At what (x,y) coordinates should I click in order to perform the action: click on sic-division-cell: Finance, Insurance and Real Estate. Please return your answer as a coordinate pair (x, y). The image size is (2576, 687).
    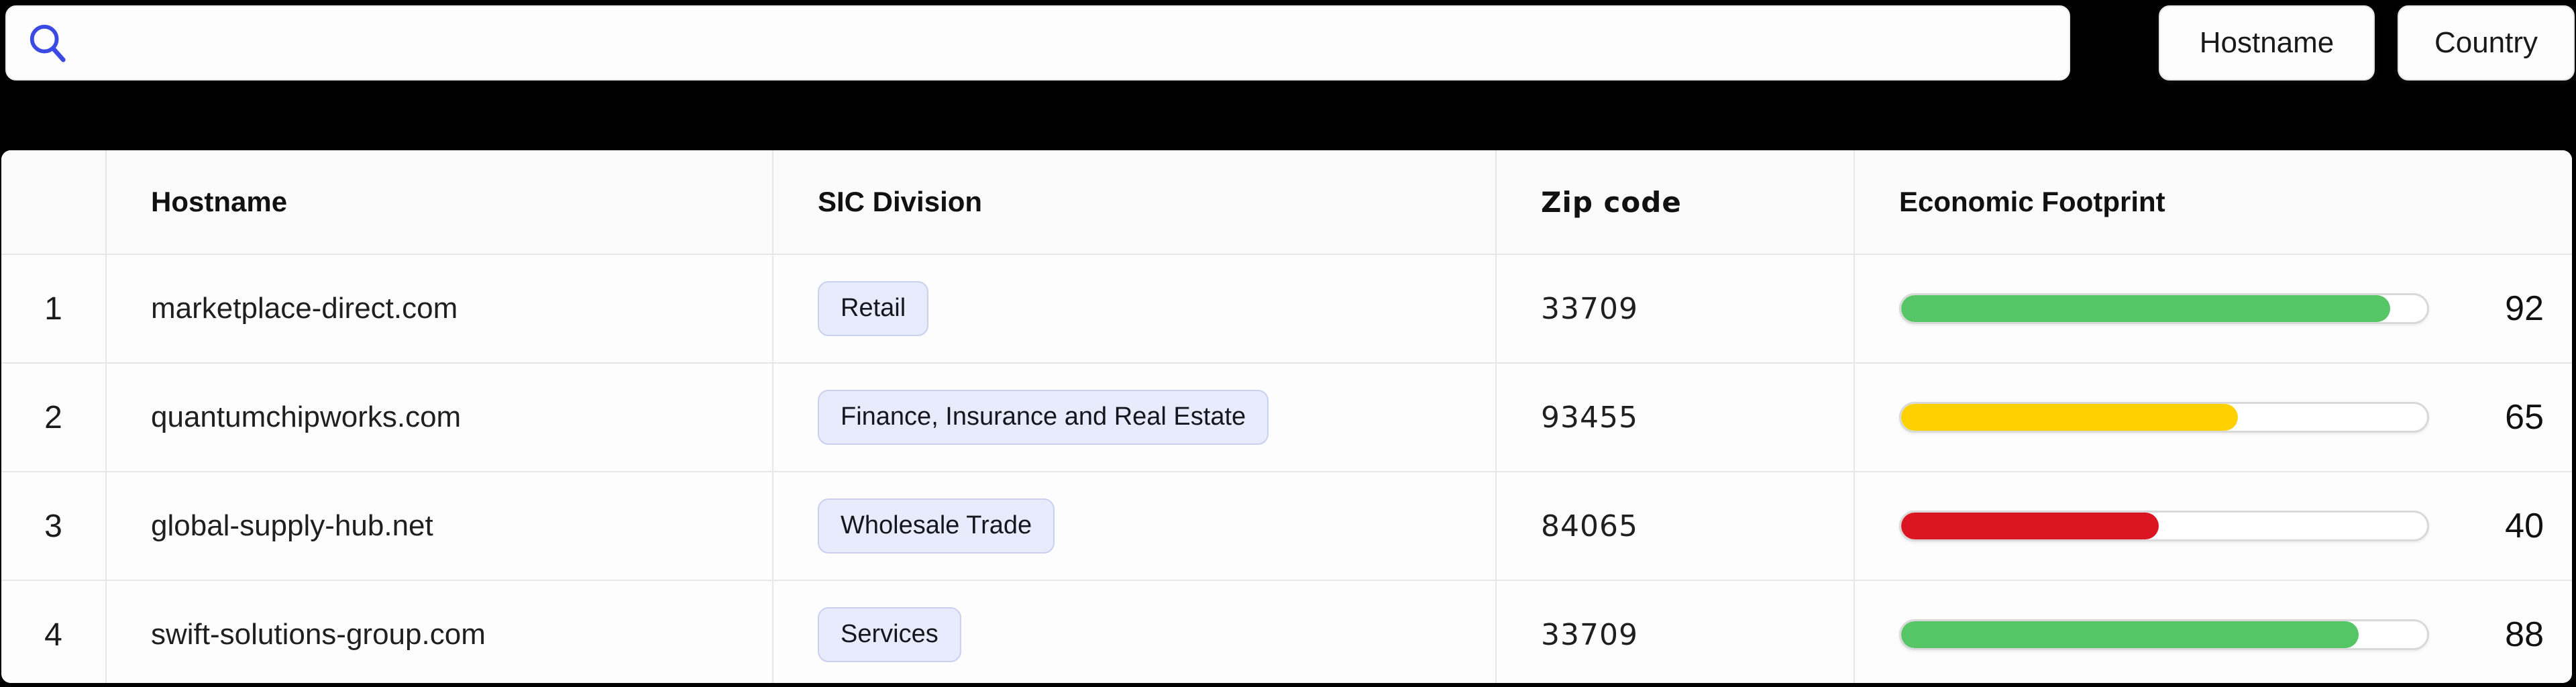
    Looking at the image, I should click on (1135, 417).